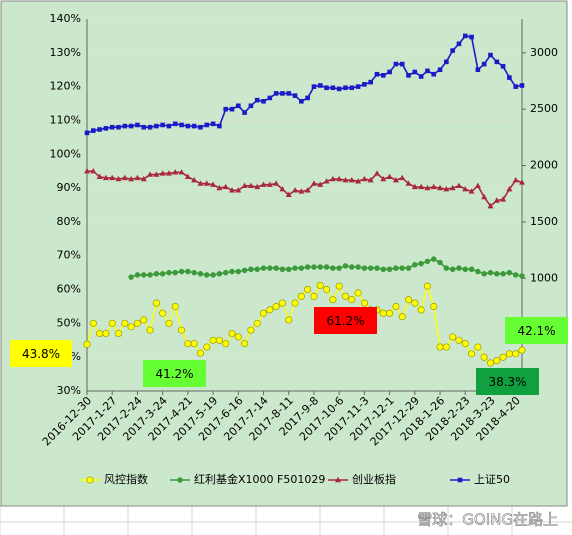 The height and width of the screenshot is (535, 572). What do you see at coordinates (544, 277) in the screenshot?
I see `y2-tick-label: 1000` at bounding box center [544, 277].